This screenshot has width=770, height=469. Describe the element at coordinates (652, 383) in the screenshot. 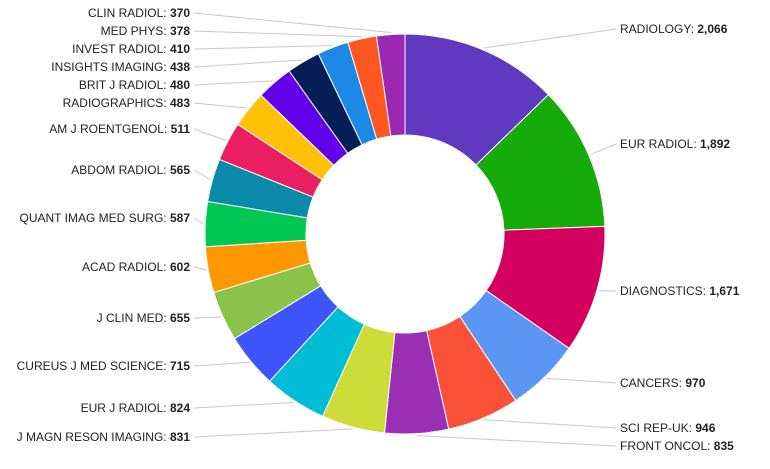

I see `label-category: CANCERS:` at that location.